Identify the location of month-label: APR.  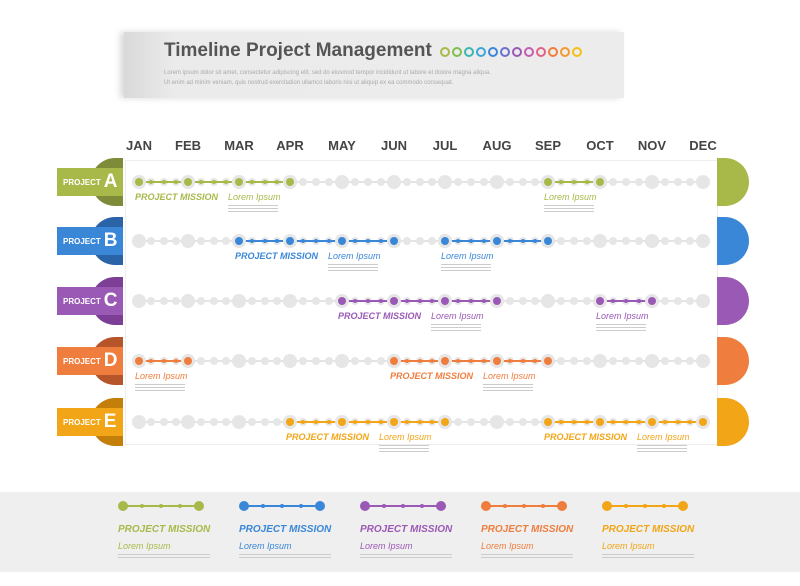
(290, 145).